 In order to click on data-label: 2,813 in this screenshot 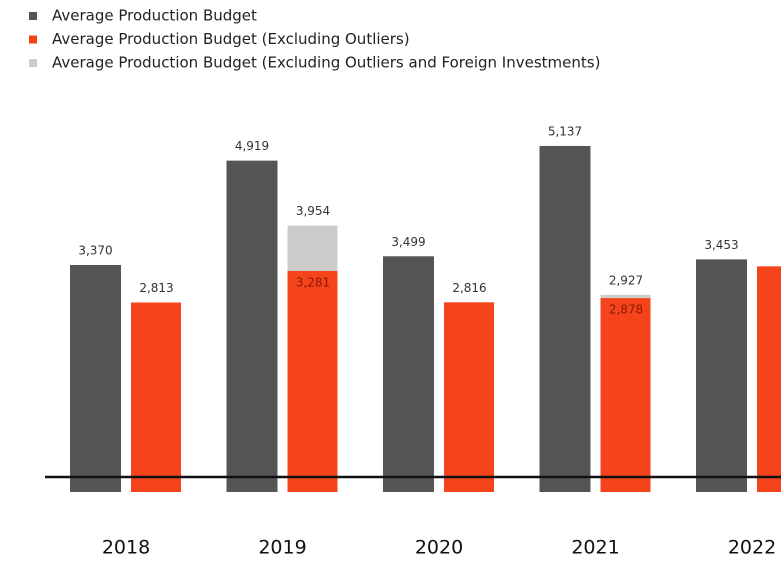, I will do `click(156, 288)`.